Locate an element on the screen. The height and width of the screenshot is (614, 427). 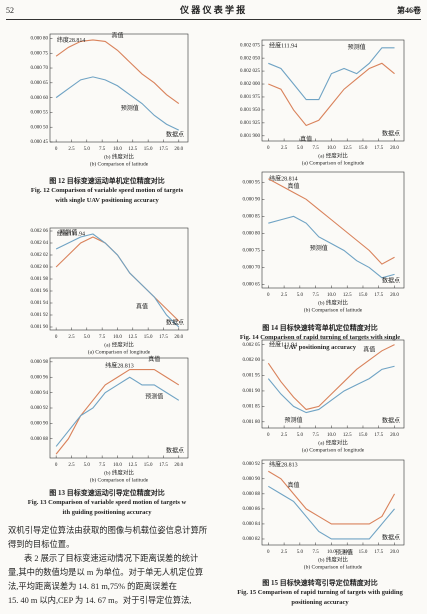
header-rule is located at coordinates (213, 19).